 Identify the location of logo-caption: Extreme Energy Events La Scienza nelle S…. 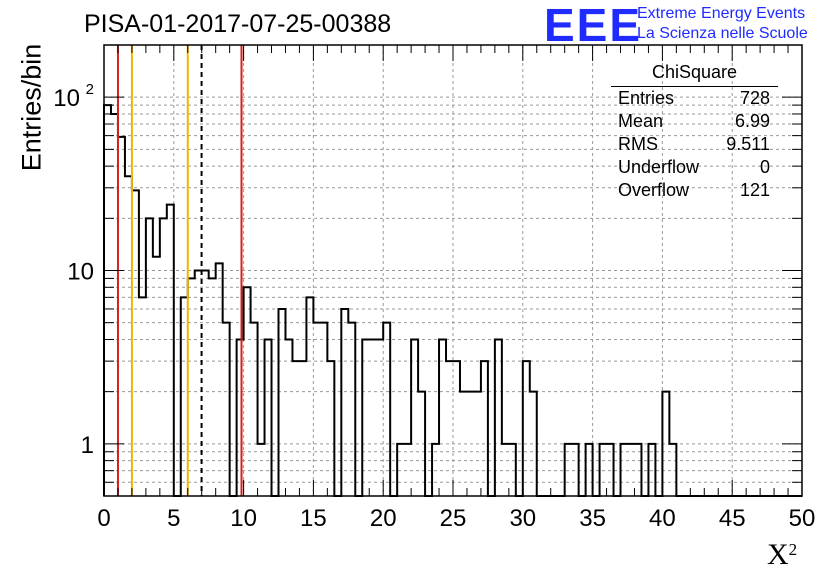
(722, 24).